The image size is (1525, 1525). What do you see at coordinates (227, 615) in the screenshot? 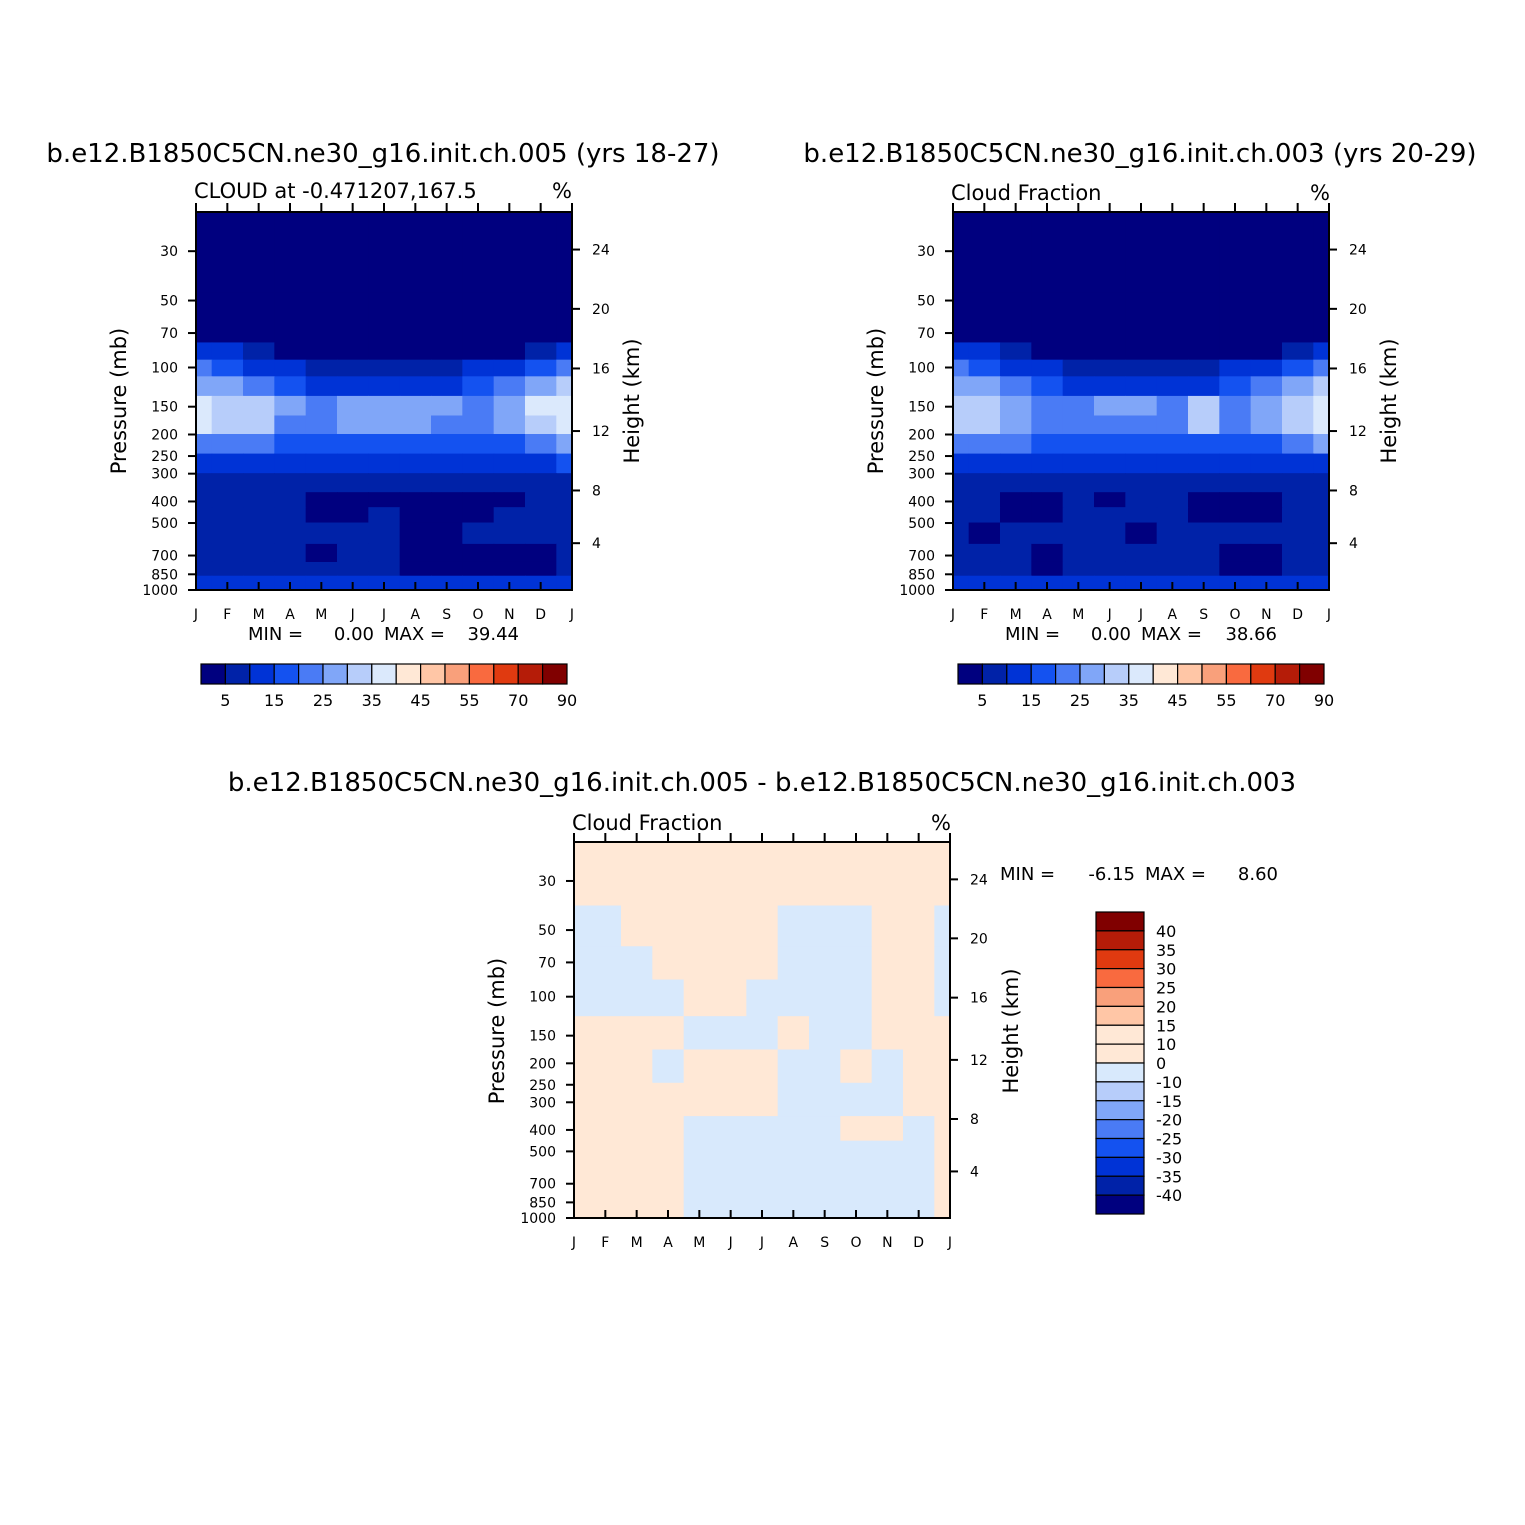
I see `x-tick-label: F` at bounding box center [227, 615].